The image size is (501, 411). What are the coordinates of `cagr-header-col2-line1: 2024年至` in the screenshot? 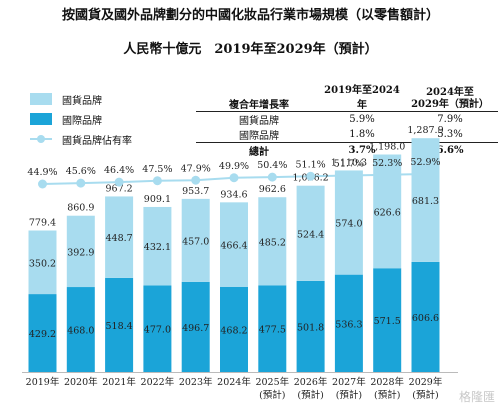 It's located at (450, 92).